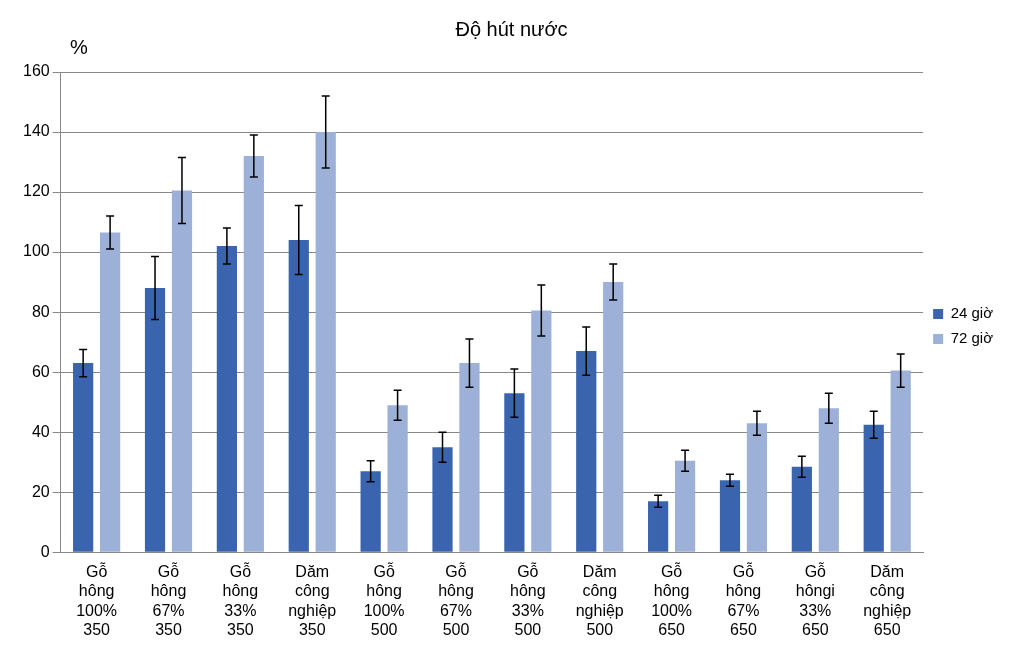 The height and width of the screenshot is (648, 1013). I want to click on x-tick-label: Dăm công nghiệp 500, so click(599, 600).